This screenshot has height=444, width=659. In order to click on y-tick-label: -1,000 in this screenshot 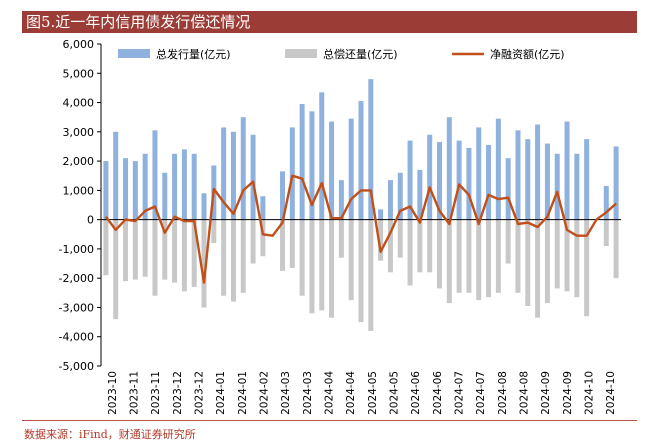, I will do `click(76, 249)`.